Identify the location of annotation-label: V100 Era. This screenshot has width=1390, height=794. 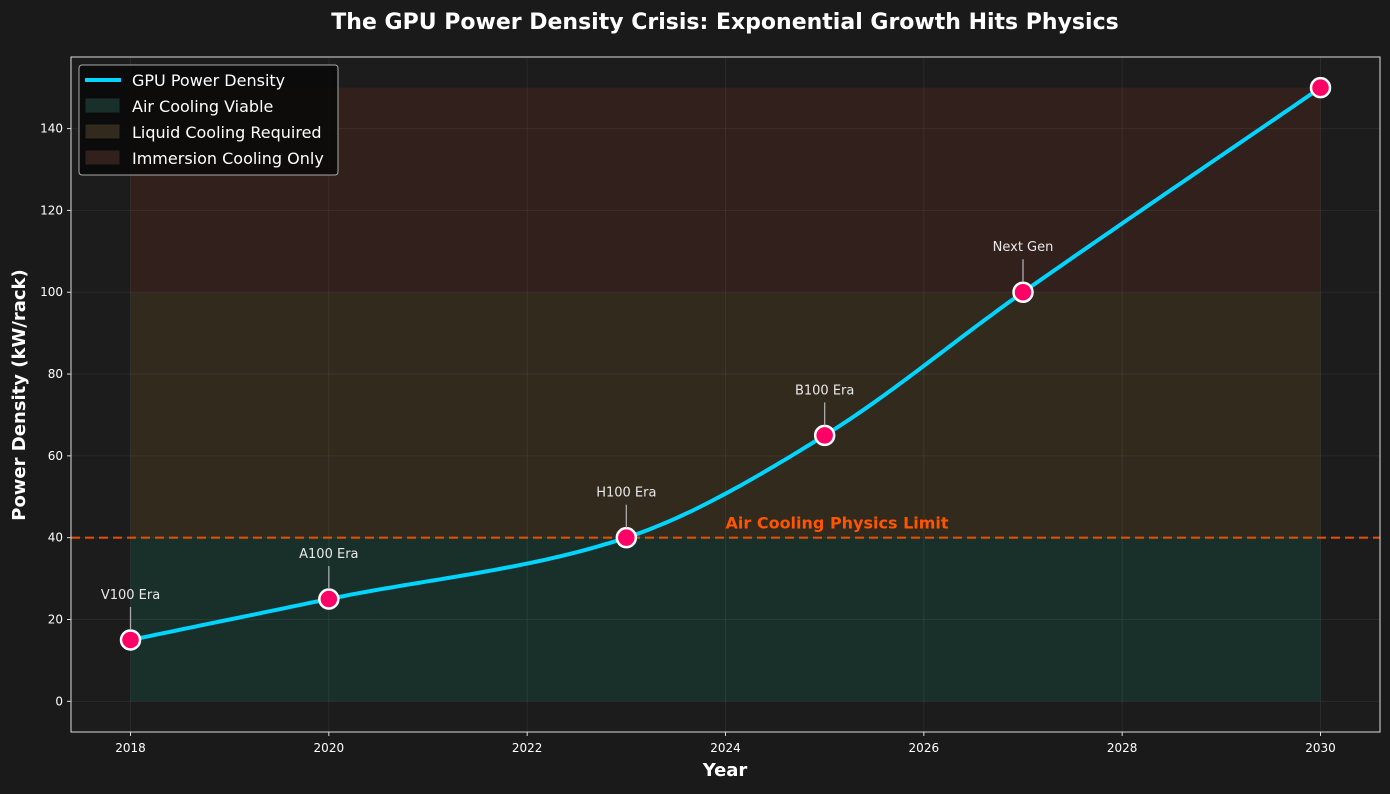
(130, 595).